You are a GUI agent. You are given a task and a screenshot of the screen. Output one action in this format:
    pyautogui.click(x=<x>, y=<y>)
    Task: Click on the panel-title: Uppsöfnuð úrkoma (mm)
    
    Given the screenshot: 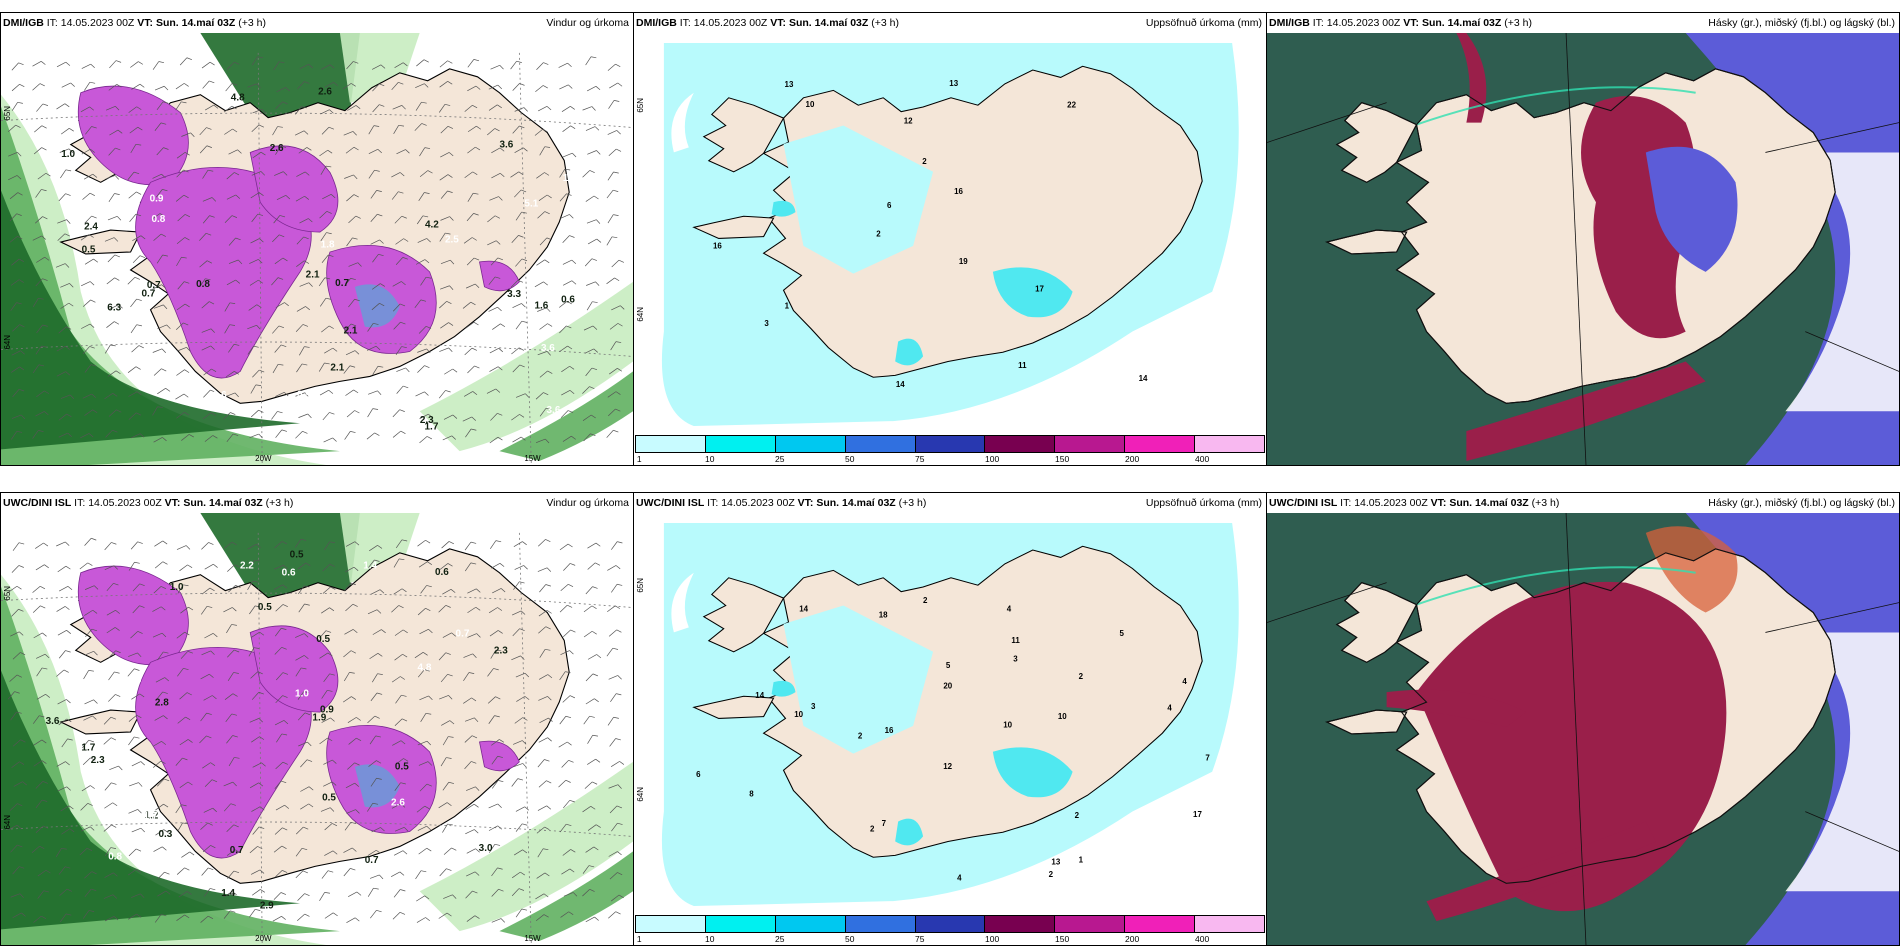 What is the action you would take?
    pyautogui.click(x=1203, y=23)
    